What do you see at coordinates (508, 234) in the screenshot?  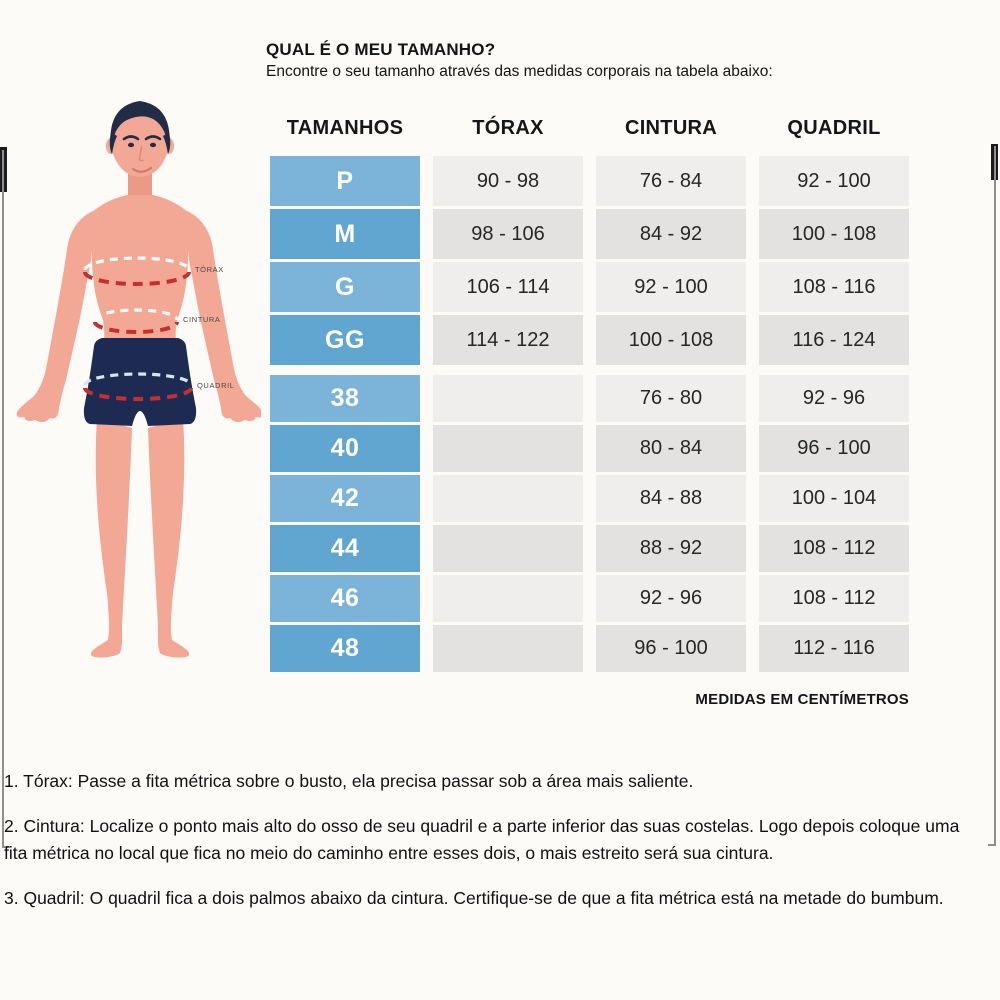 I see `torax-cell: 98 - 106` at bounding box center [508, 234].